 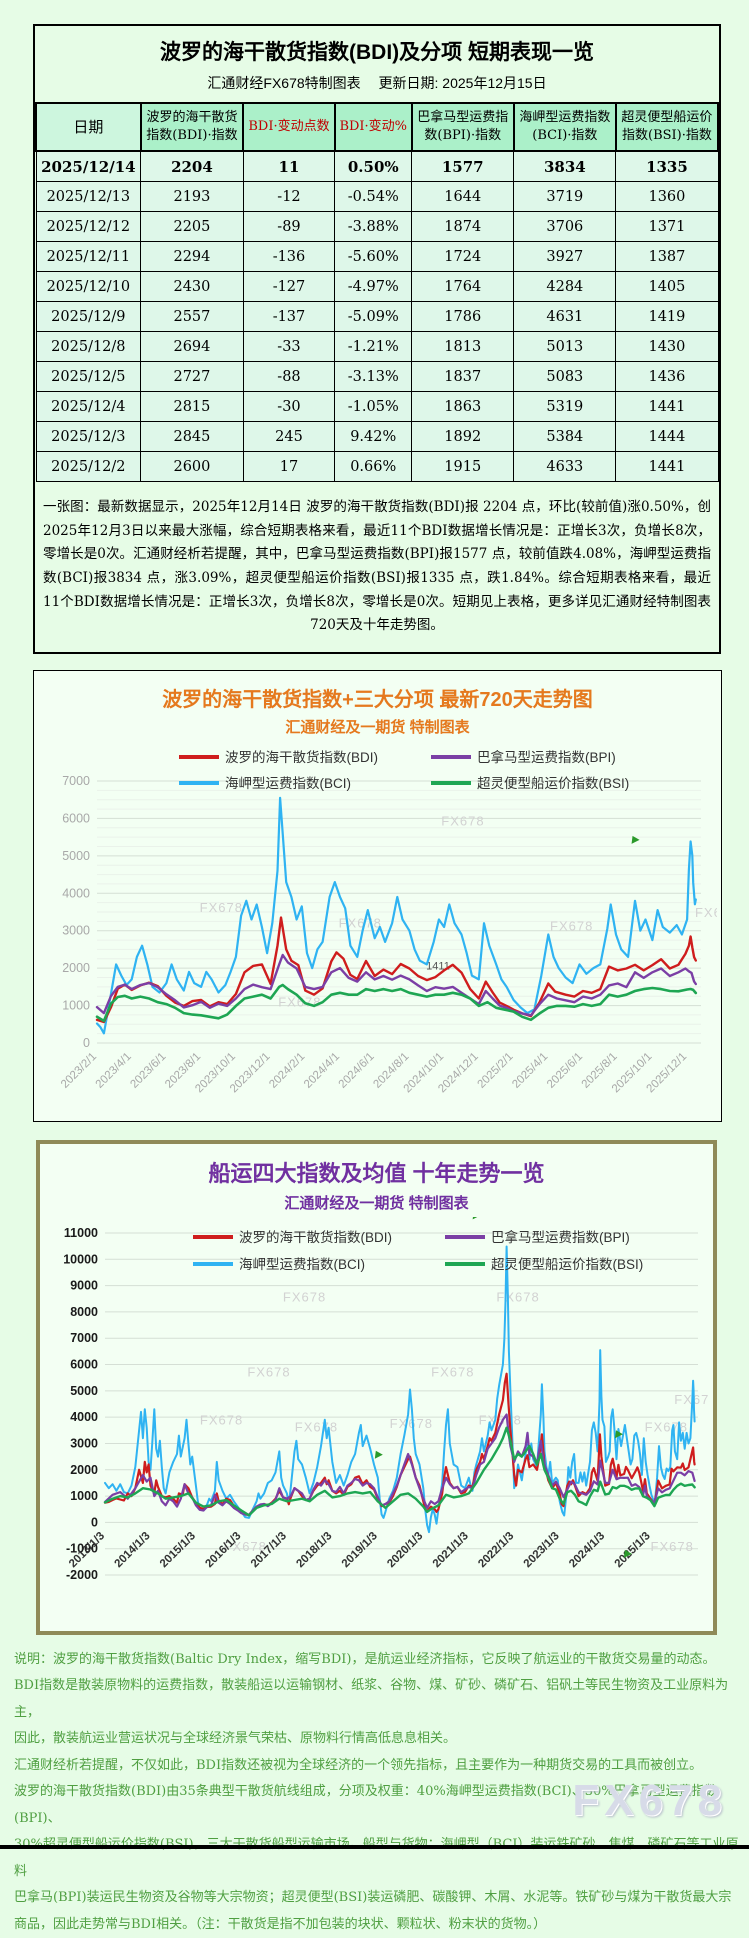 What do you see at coordinates (113, 1070) in the screenshot?
I see `svg-text: 2023/4/1` at bounding box center [113, 1070].